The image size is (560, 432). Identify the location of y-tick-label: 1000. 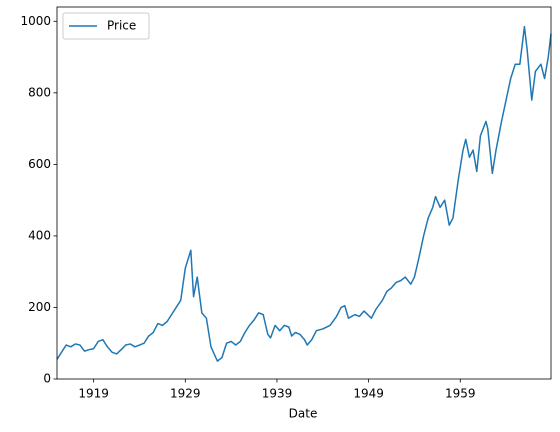
(35, 21).